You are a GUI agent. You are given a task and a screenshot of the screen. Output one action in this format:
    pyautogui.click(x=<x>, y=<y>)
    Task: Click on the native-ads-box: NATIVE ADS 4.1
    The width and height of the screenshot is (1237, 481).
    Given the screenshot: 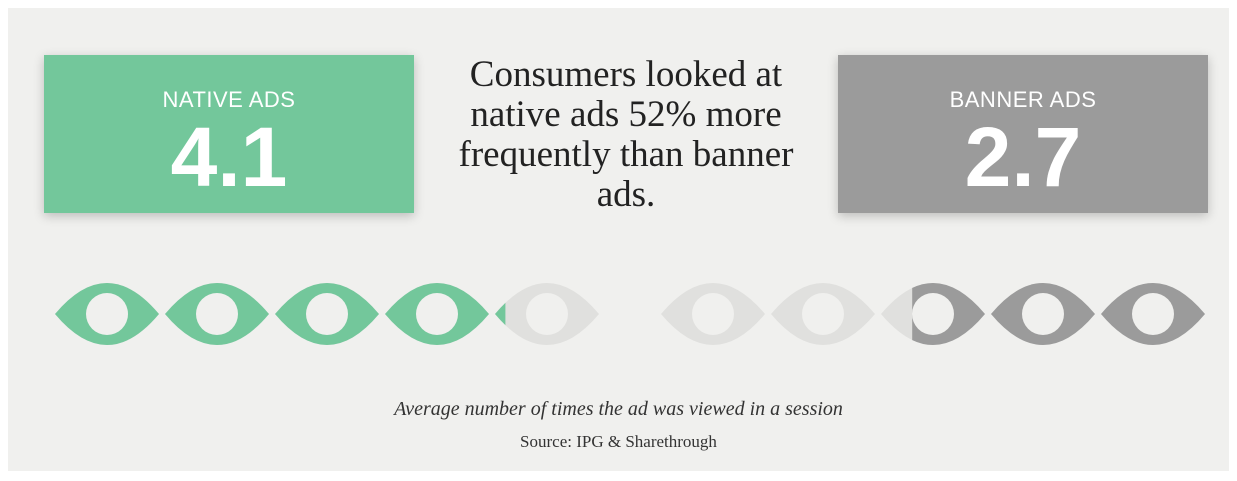 What is the action you would take?
    pyautogui.click(x=229, y=134)
    